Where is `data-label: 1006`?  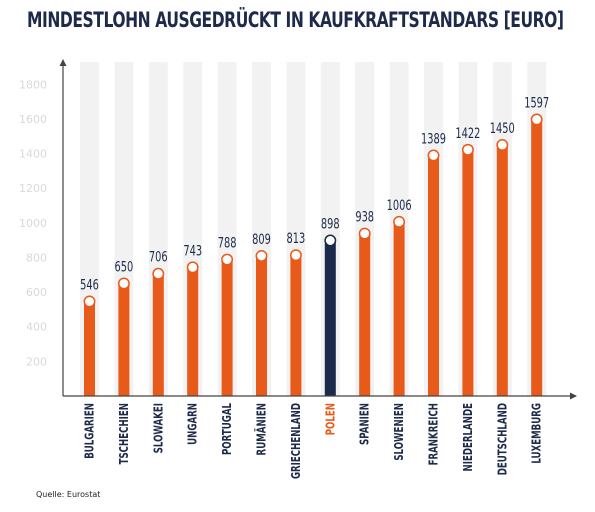 data-label: 1006 is located at coordinates (399, 204).